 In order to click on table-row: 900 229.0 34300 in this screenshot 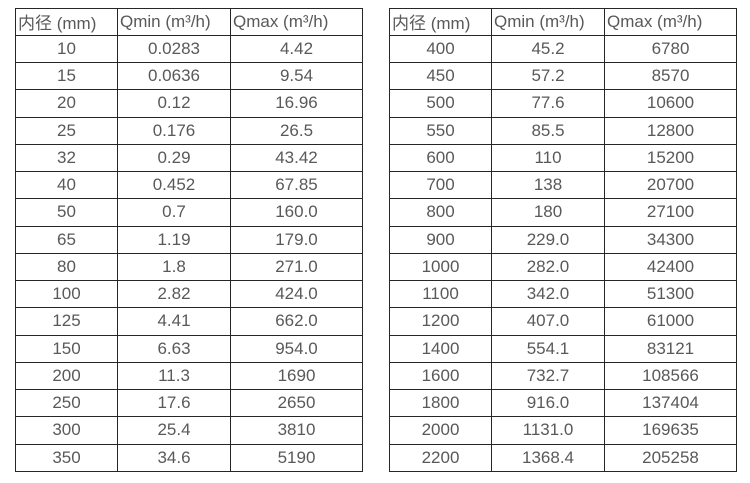, I will do `click(563, 239)`.